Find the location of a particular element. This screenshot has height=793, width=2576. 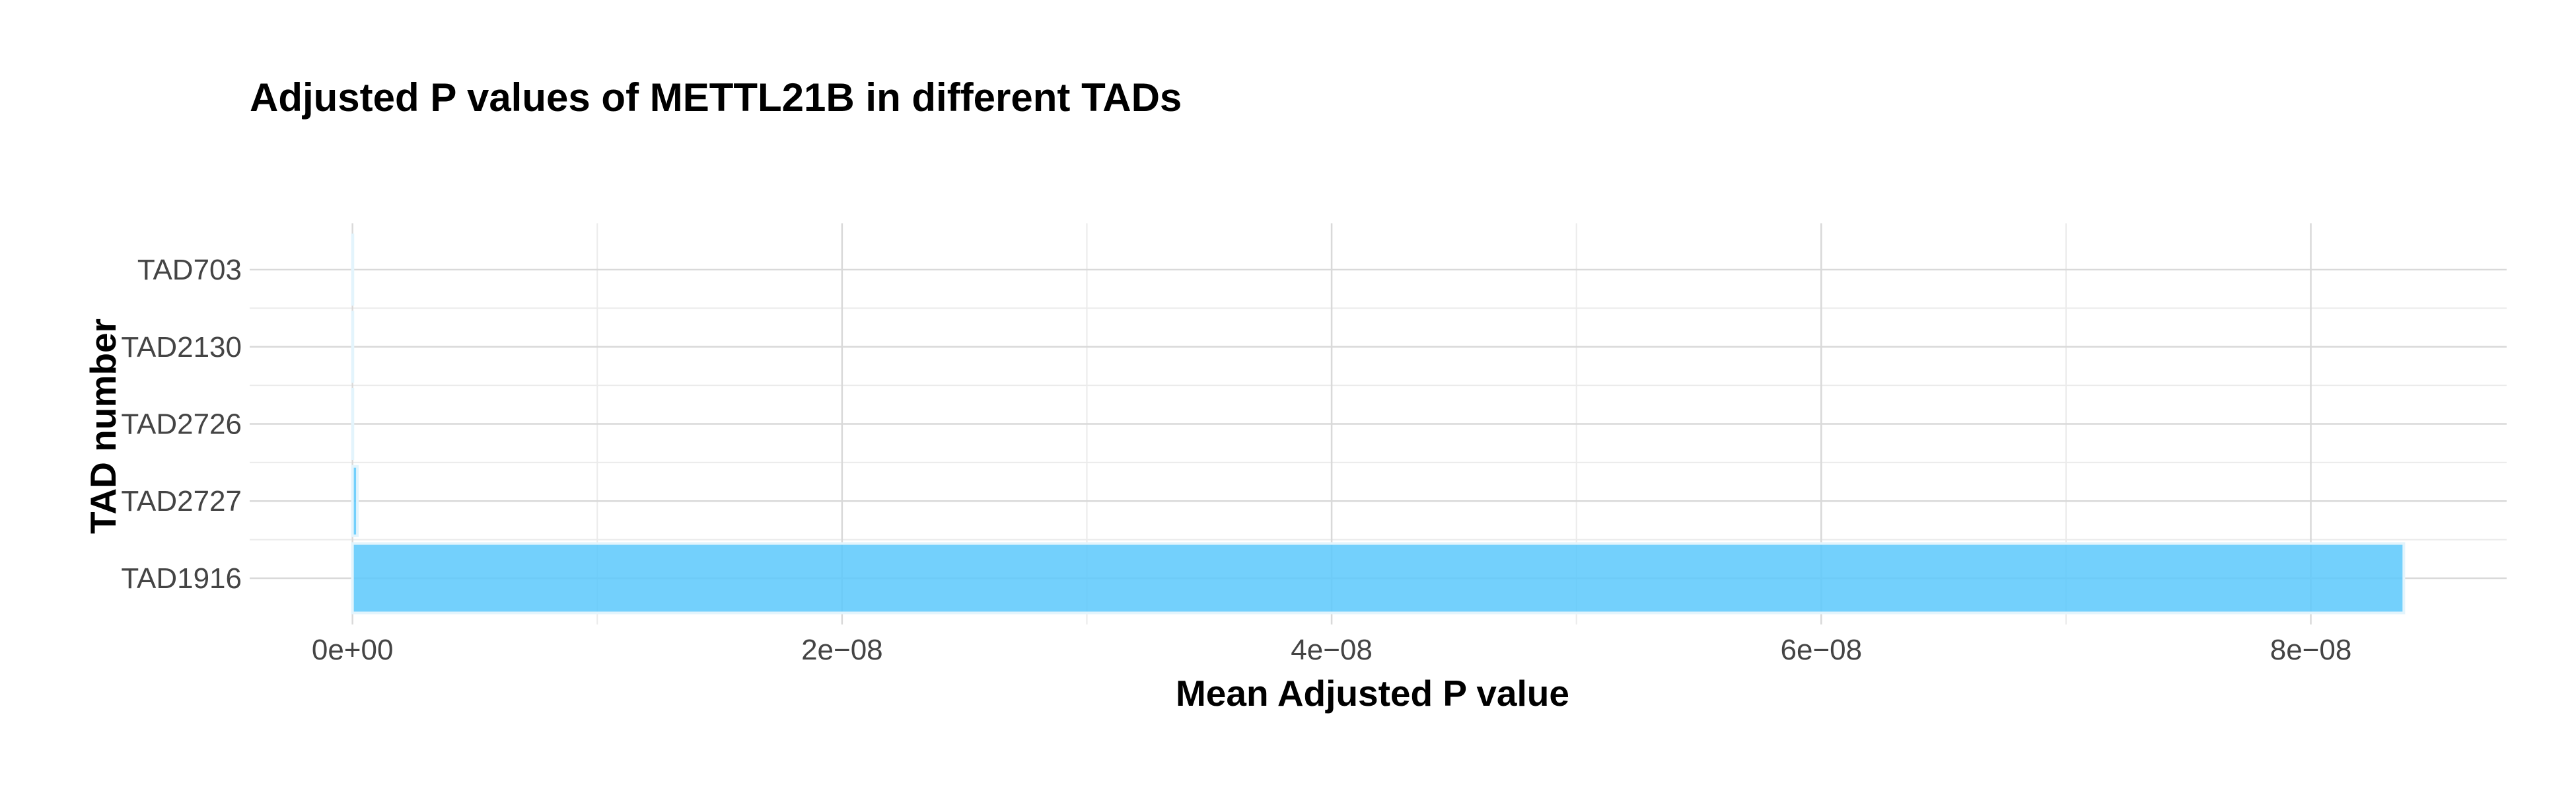

x-tick-label: 0e+00 is located at coordinates (353, 650).